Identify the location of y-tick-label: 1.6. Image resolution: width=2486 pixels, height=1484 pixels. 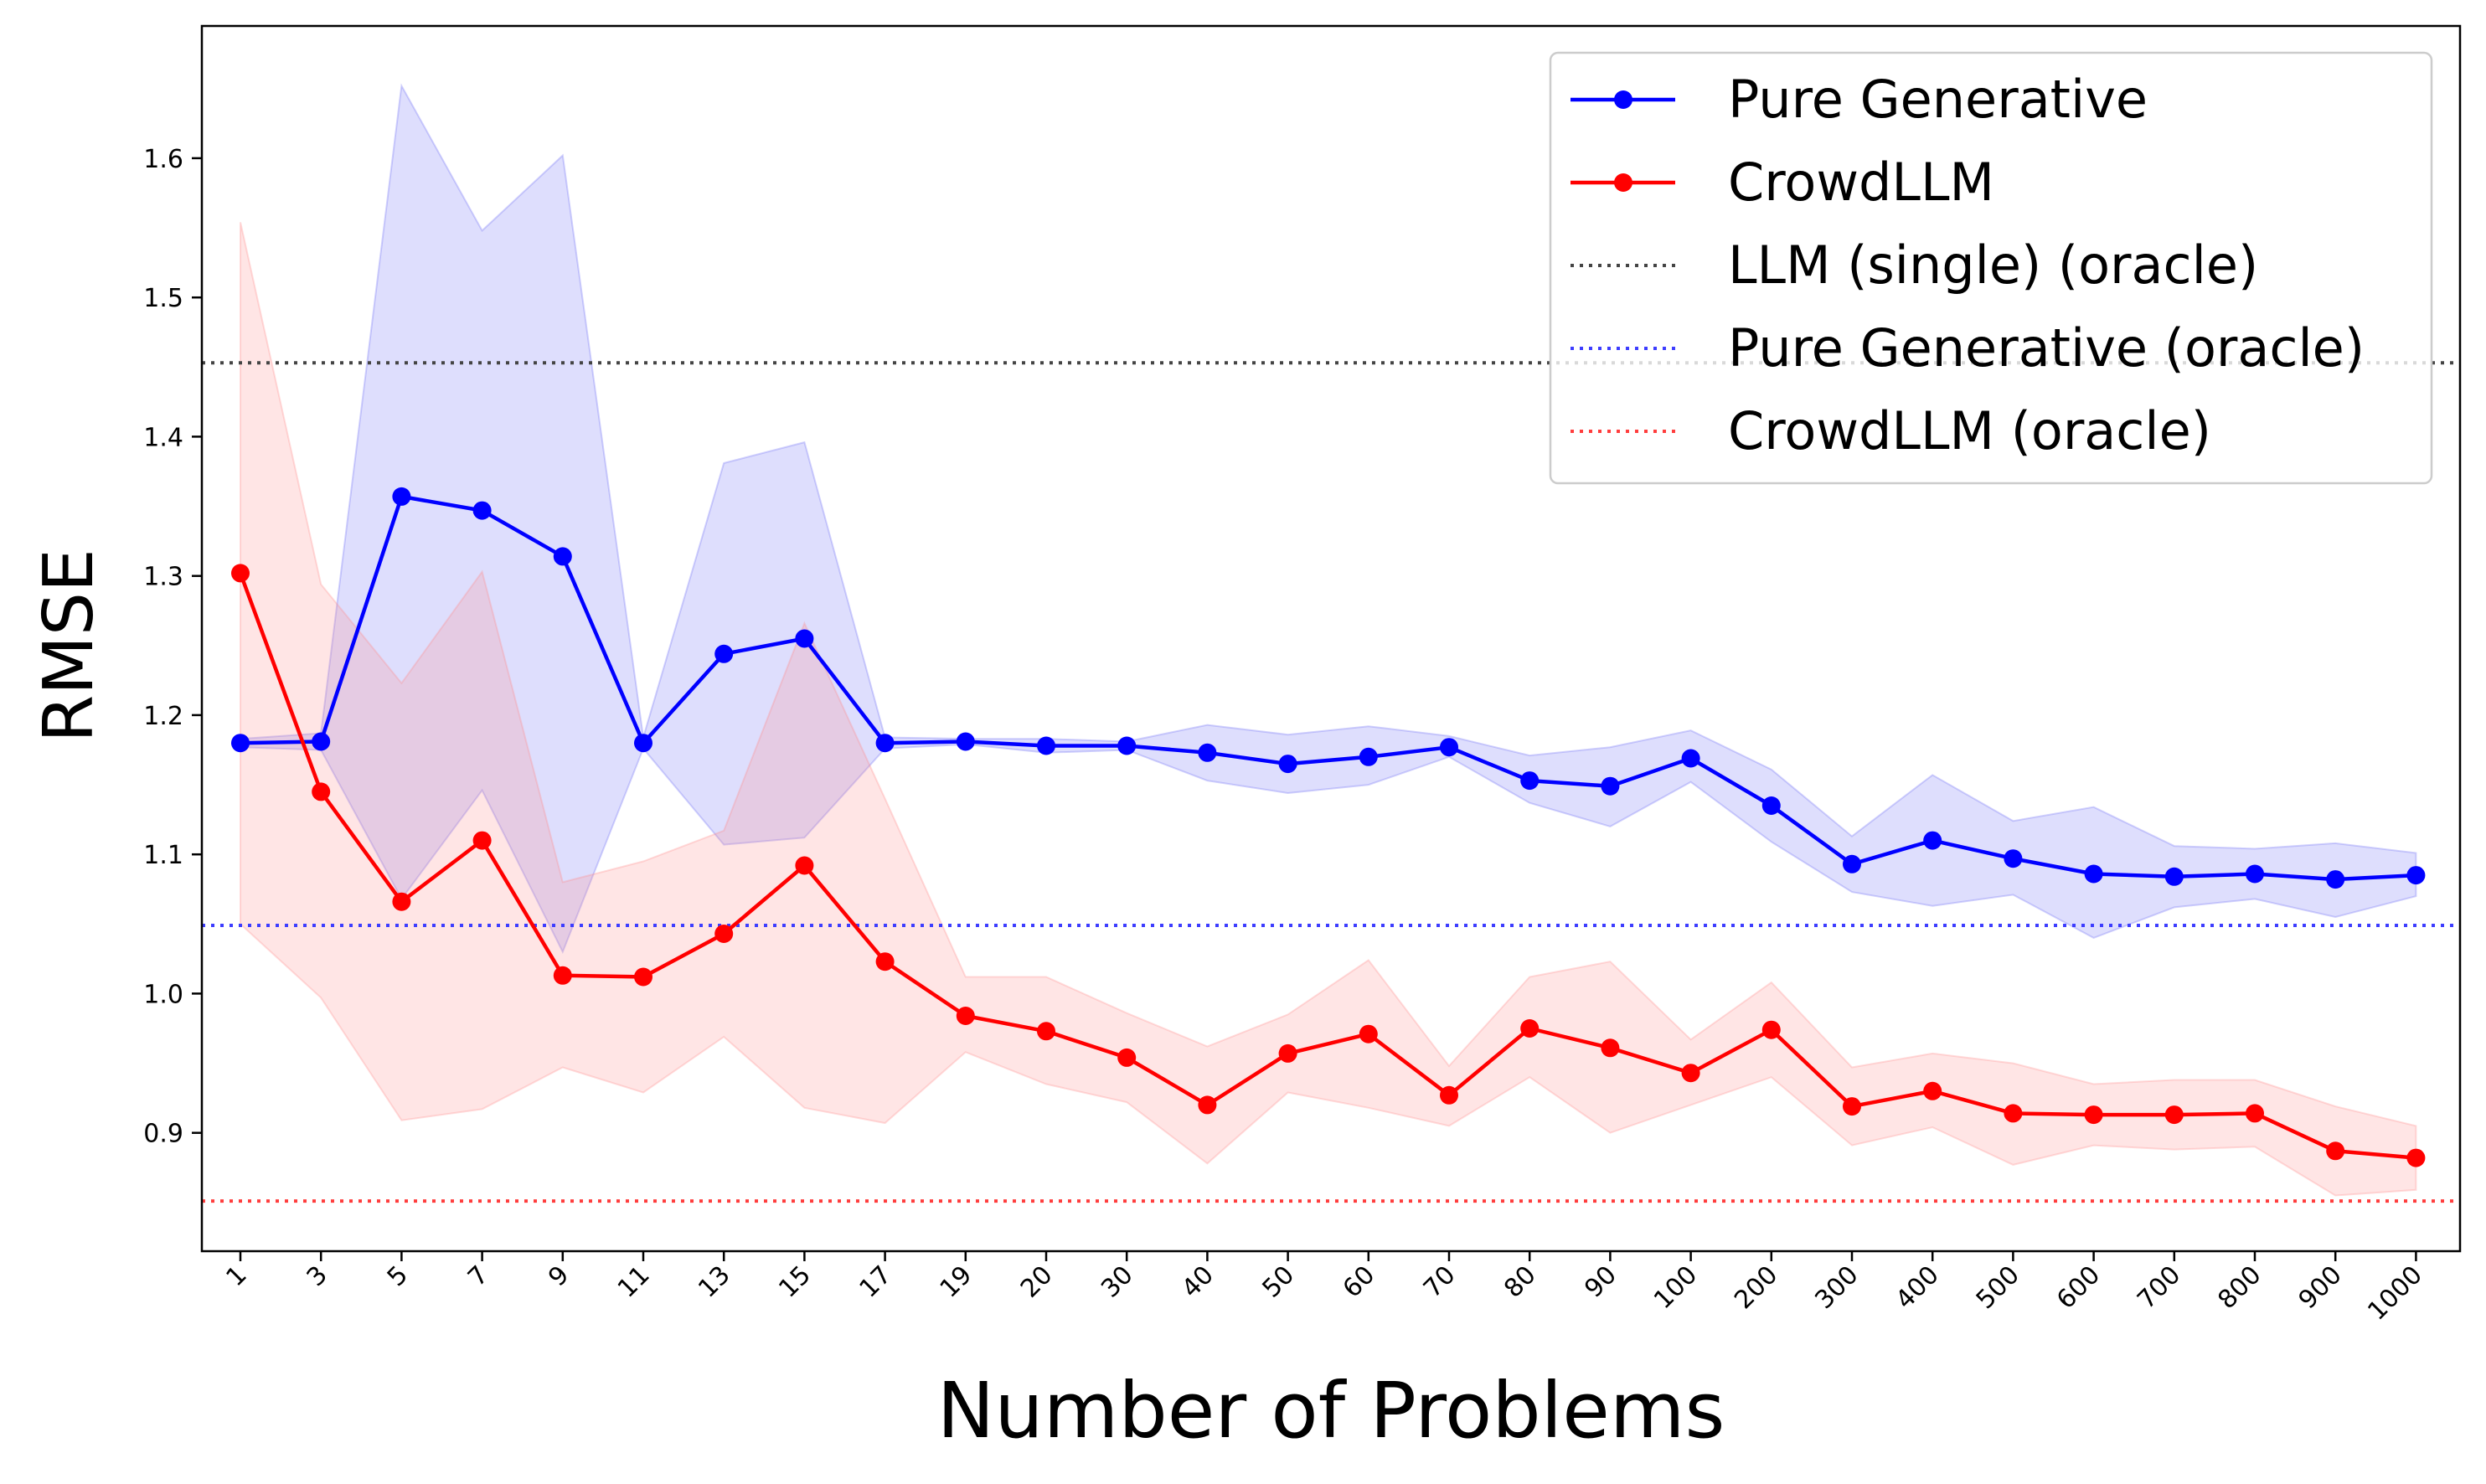
(163, 159).